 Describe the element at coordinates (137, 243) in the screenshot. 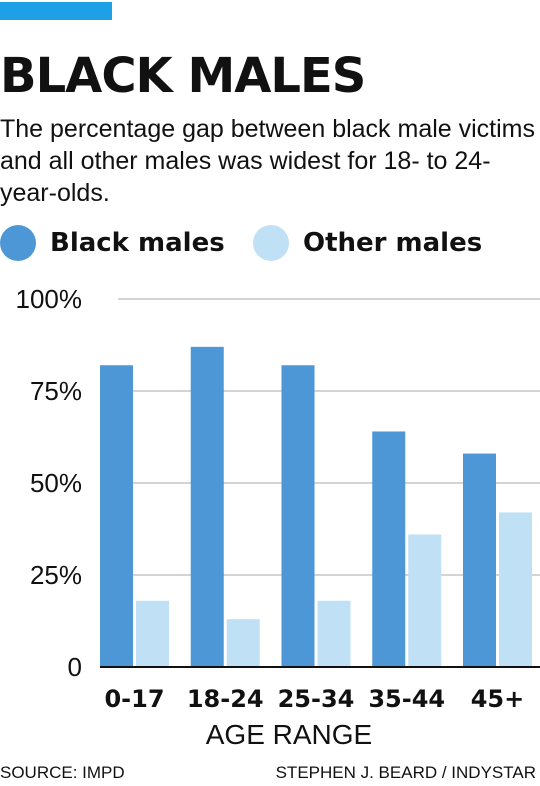

I see `legend-label-black-males: Black males` at that location.